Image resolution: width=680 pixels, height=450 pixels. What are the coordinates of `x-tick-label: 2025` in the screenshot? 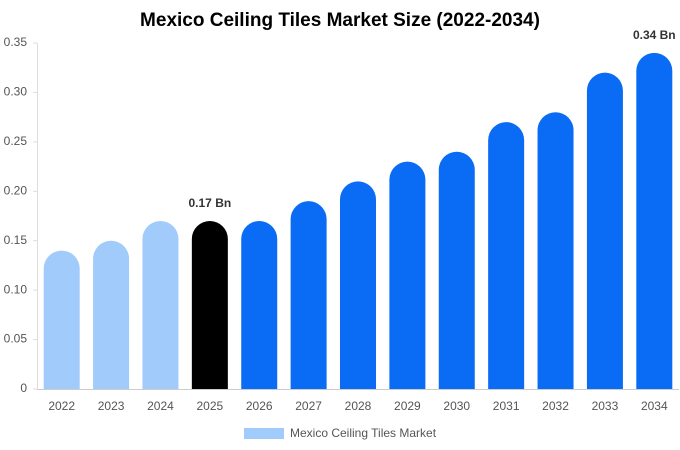 It's located at (209, 406).